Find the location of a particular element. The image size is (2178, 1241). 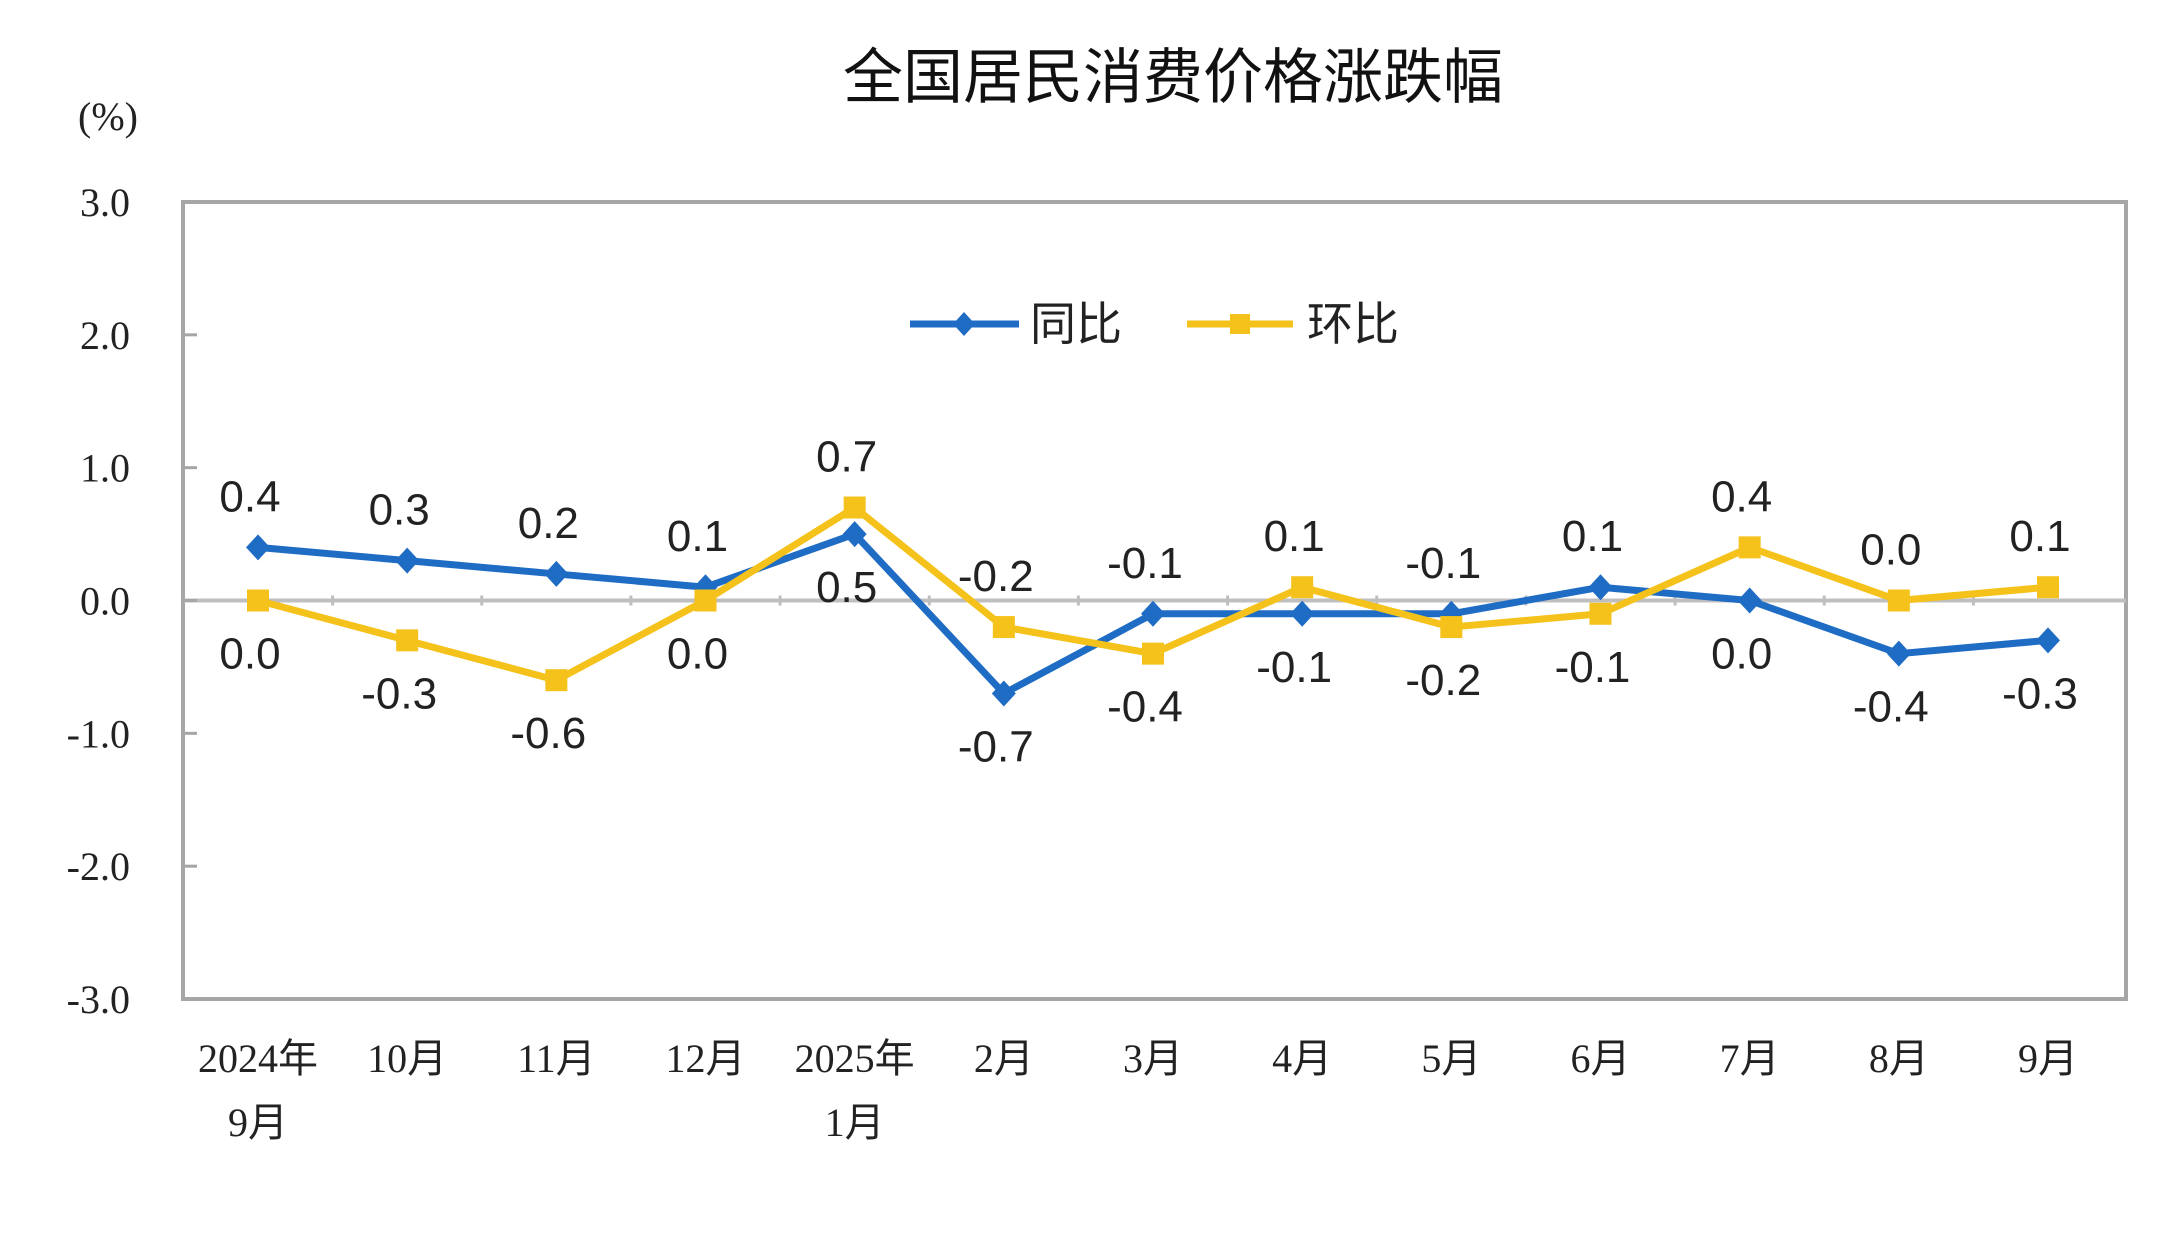

y-tick-label: -1.0 is located at coordinates (98, 733).